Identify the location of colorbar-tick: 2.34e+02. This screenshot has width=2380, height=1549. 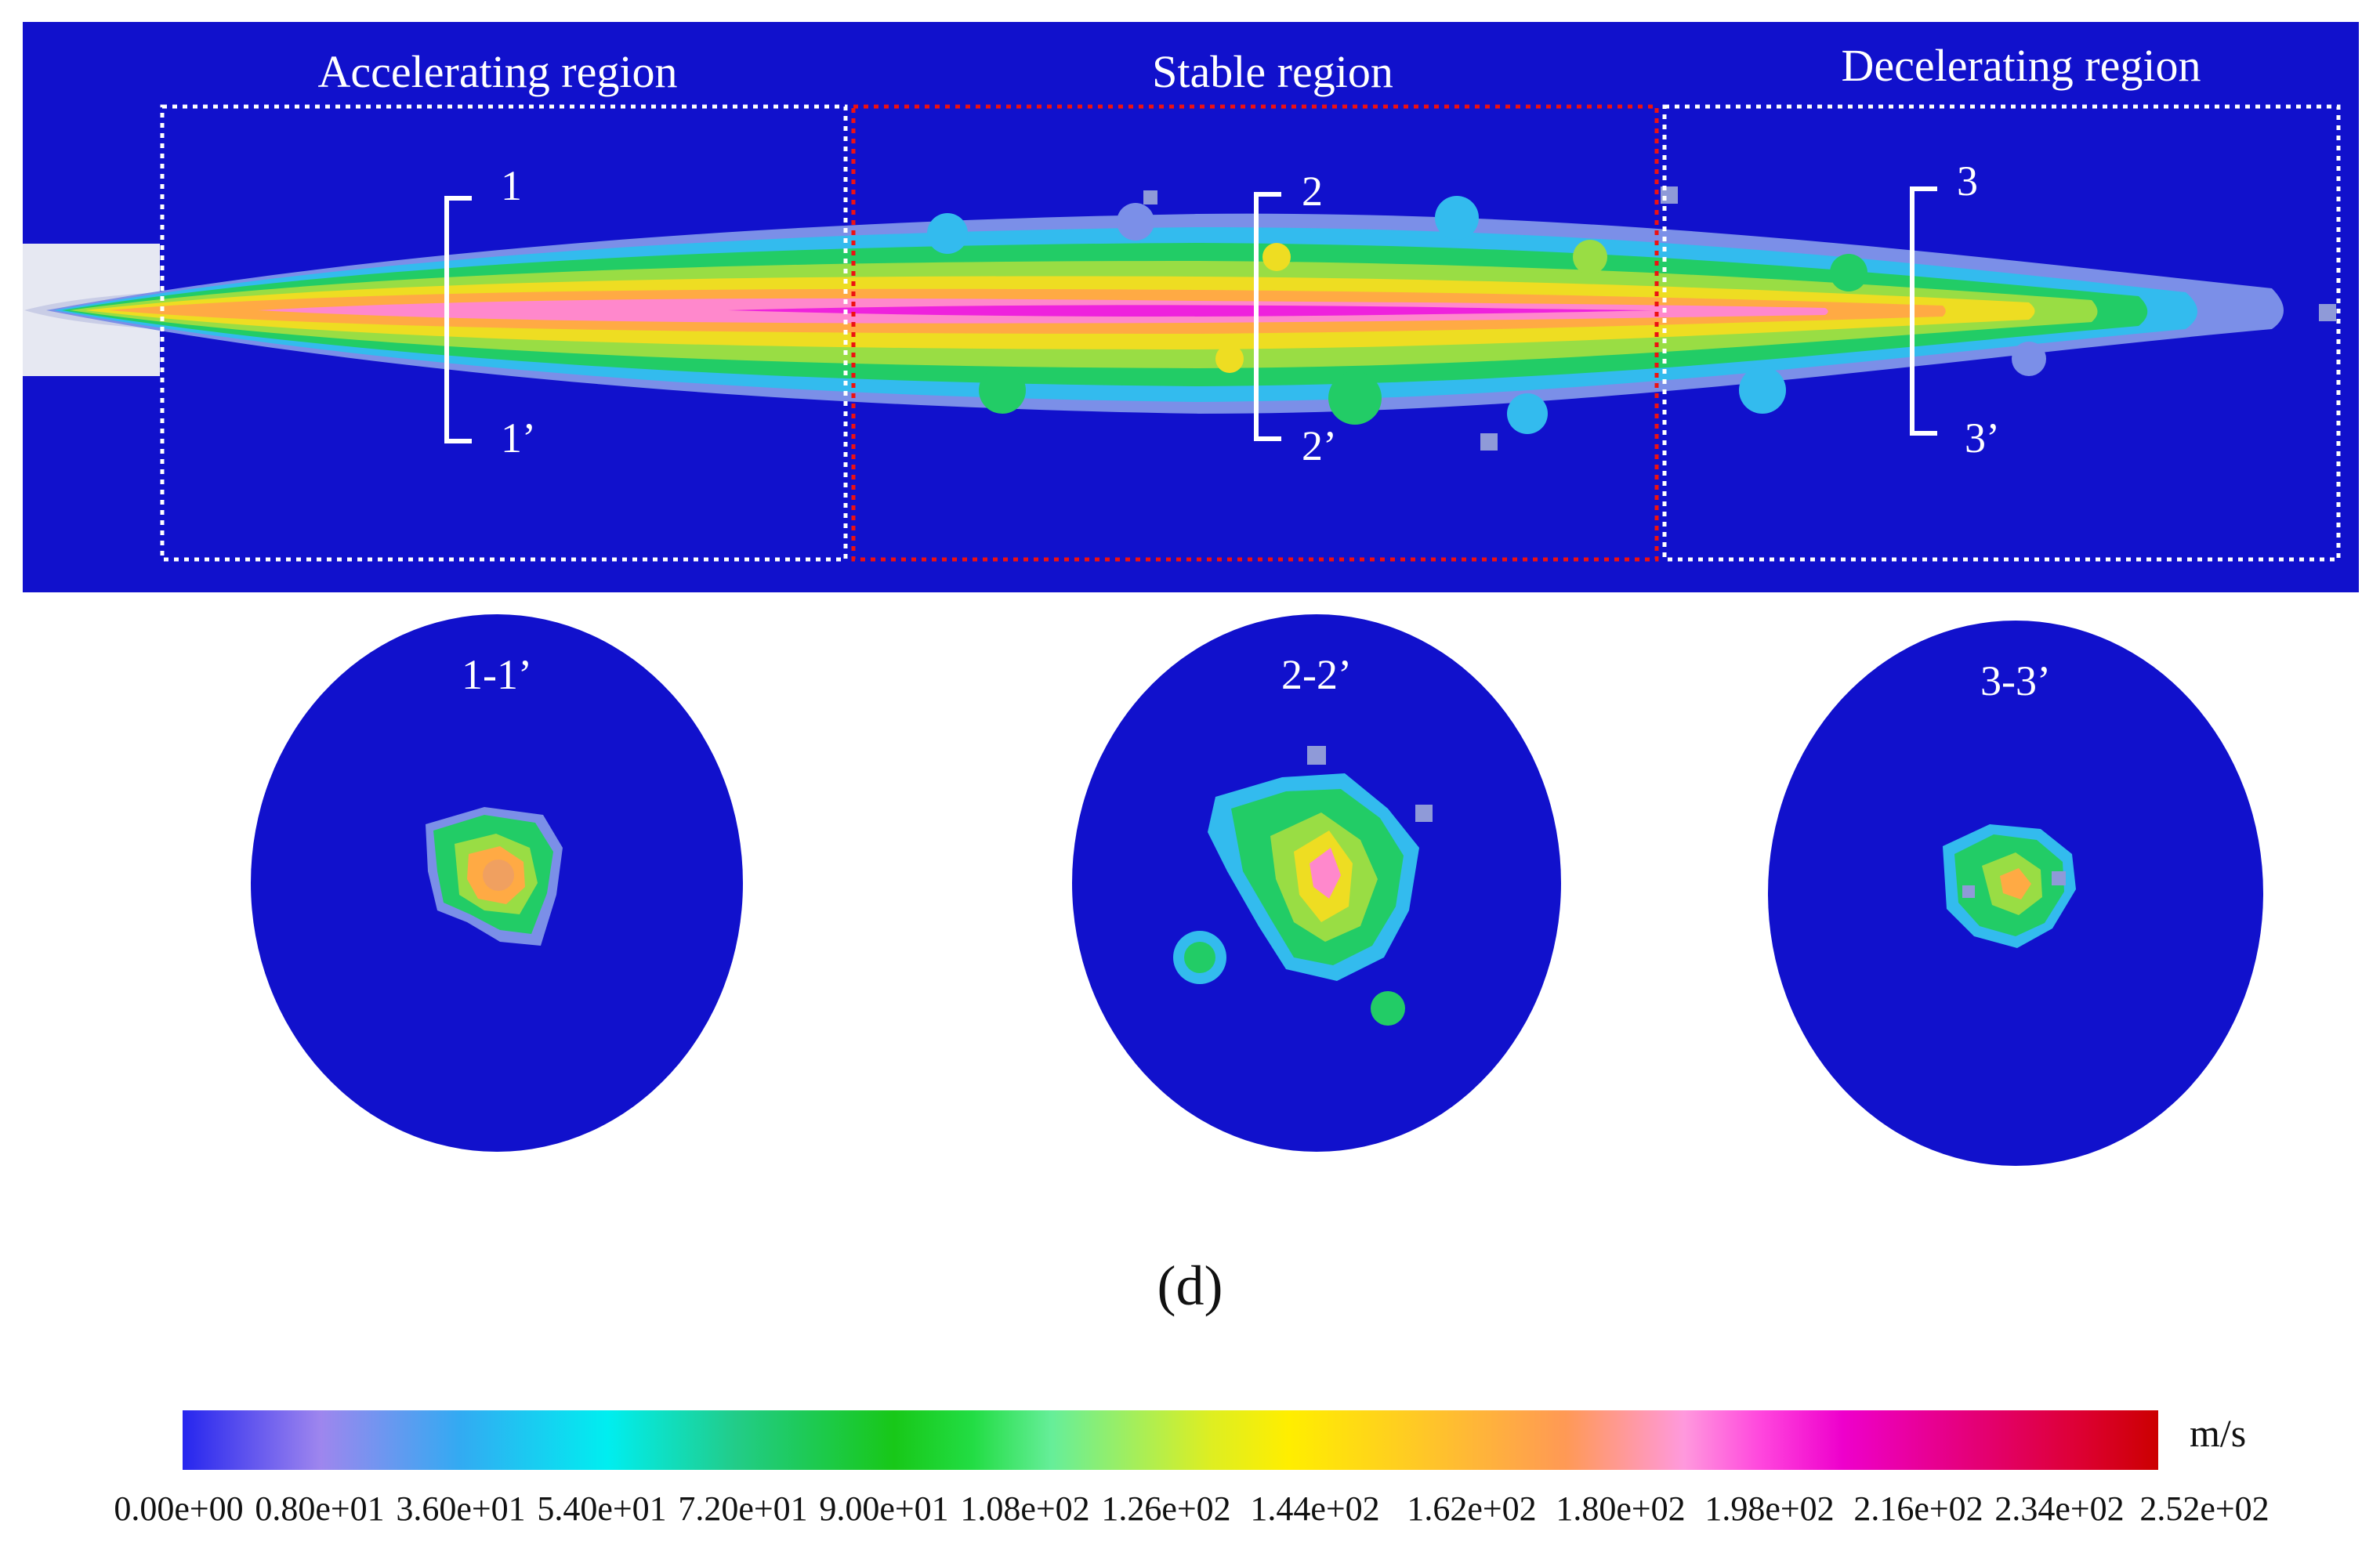
(2059, 1509).